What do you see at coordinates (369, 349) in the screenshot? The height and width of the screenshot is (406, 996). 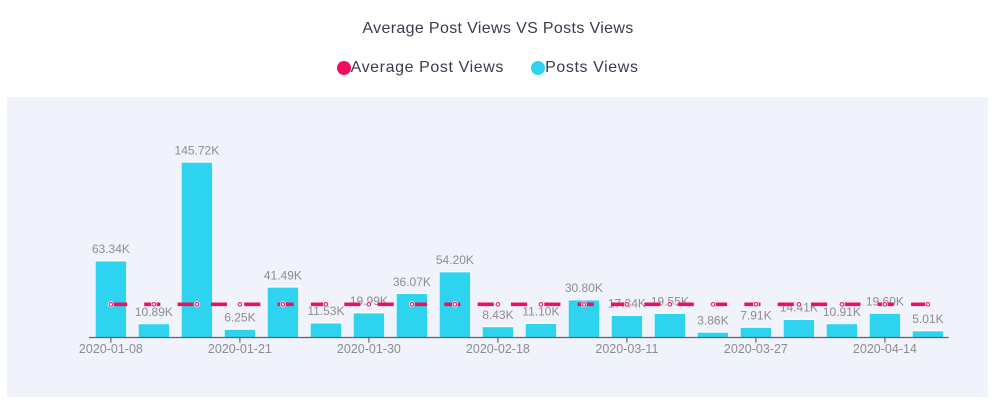 I see `svg-text: 2020-01-30` at bounding box center [369, 349].